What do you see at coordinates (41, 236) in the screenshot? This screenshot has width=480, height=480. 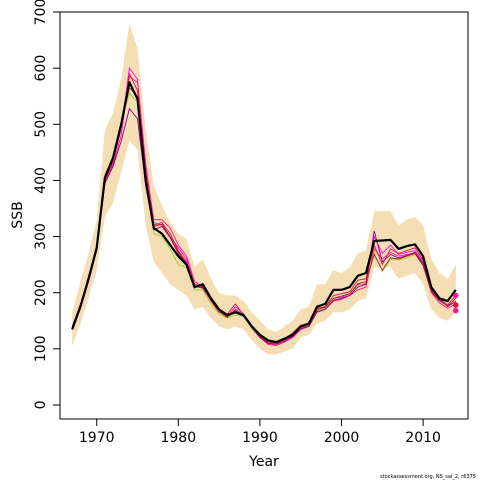 I see `y-tick-label-300: 300` at bounding box center [41, 236].